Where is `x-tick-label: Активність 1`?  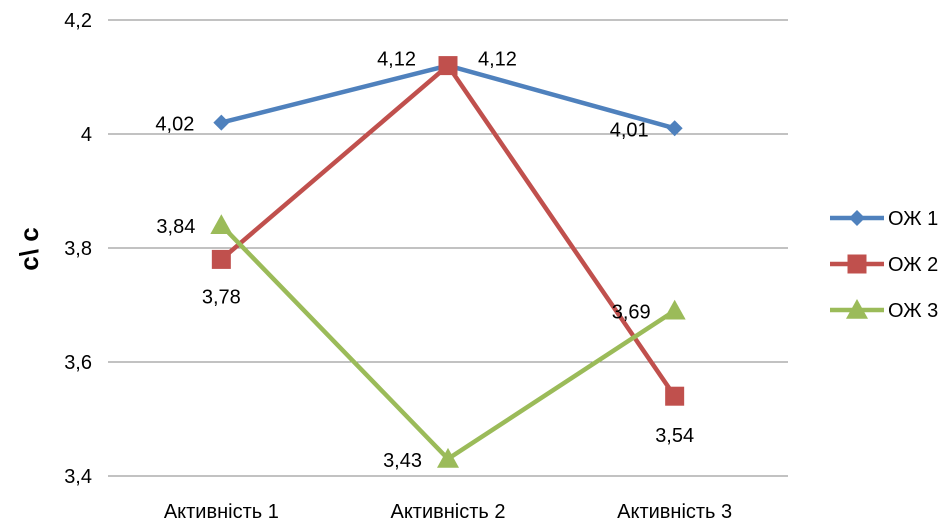
x-tick-label: Активність 1 is located at coordinates (221, 512).